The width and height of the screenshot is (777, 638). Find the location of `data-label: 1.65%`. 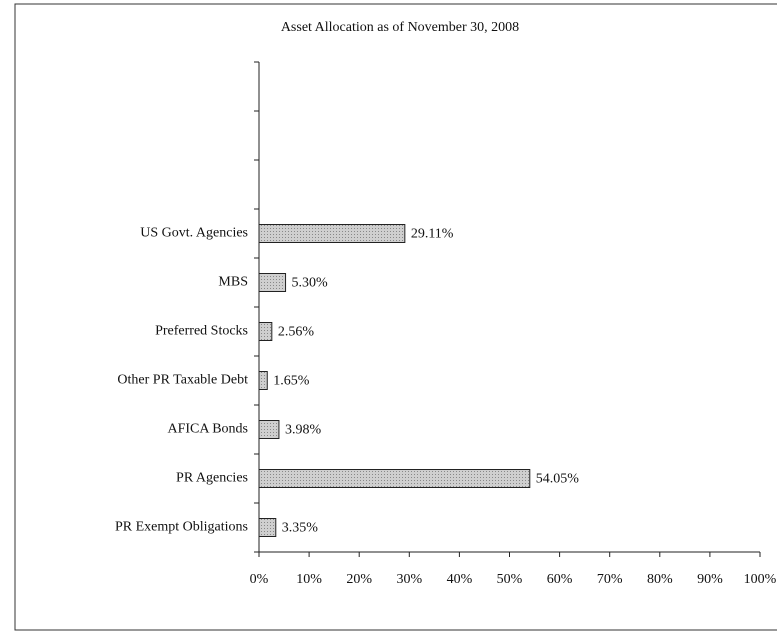

data-label: 1.65% is located at coordinates (291, 381).